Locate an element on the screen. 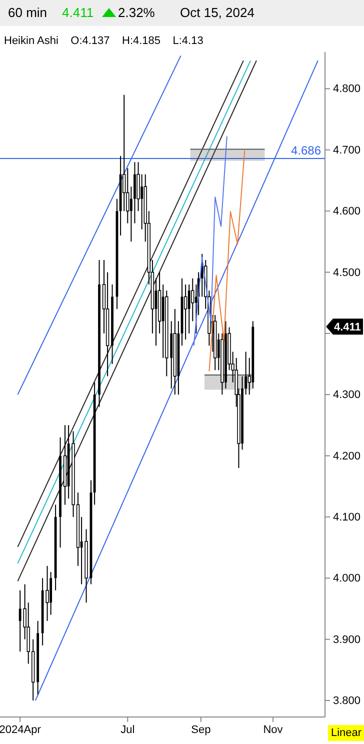  y-tick-label: 4.500 is located at coordinates (347, 272).